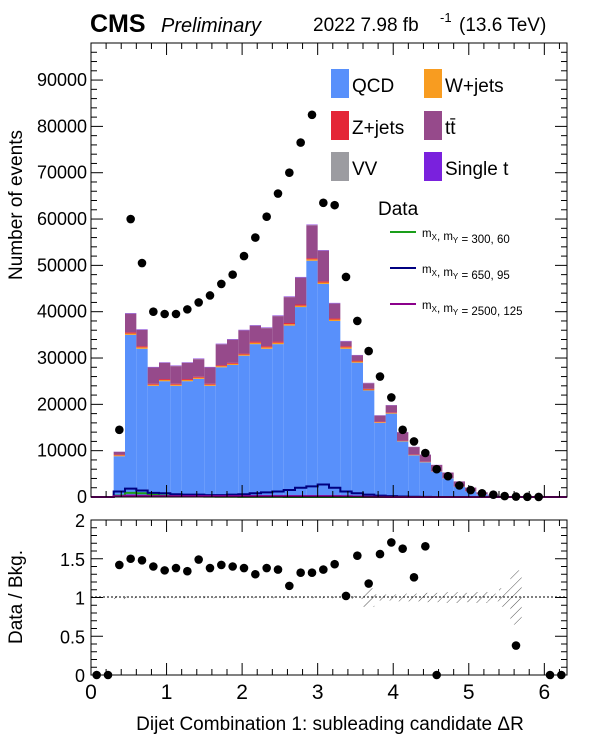 Image resolution: width=596 pixels, height=750 pixels. What do you see at coordinates (80, 599) in the screenshot?
I see `ratio-y-tick-label-2: 1` at bounding box center [80, 599].